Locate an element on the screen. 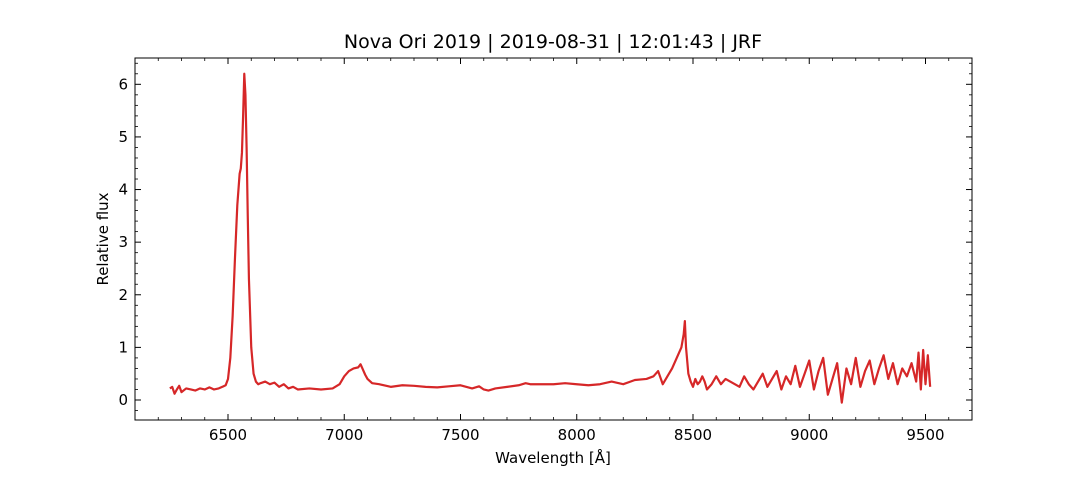  y-tick-label: 2 is located at coordinates (123, 295).